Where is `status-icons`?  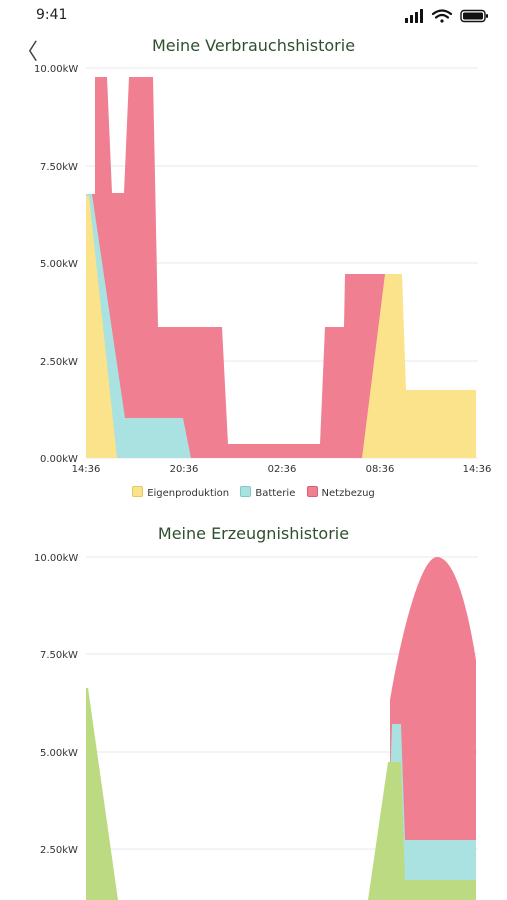 status-icons is located at coordinates (448, 18).